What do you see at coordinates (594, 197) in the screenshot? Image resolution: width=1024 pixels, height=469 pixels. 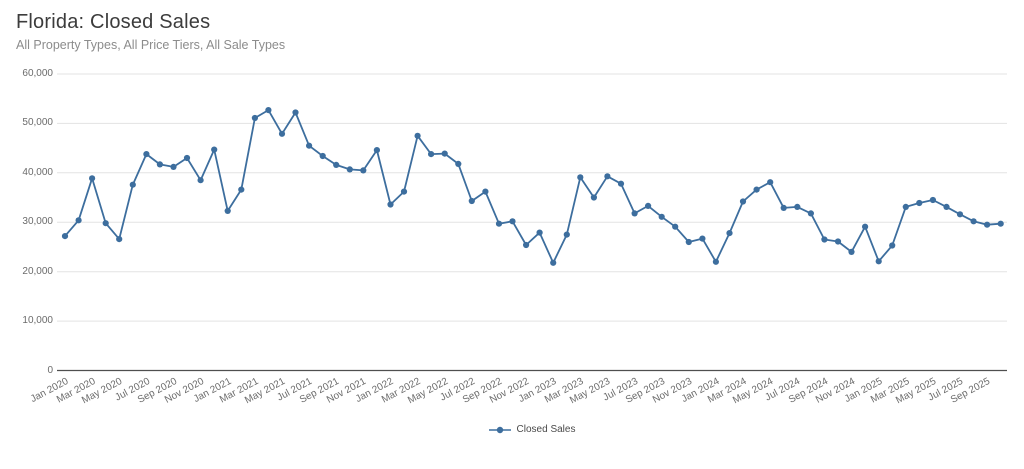 I see `data-point-apr-2023` at bounding box center [594, 197].